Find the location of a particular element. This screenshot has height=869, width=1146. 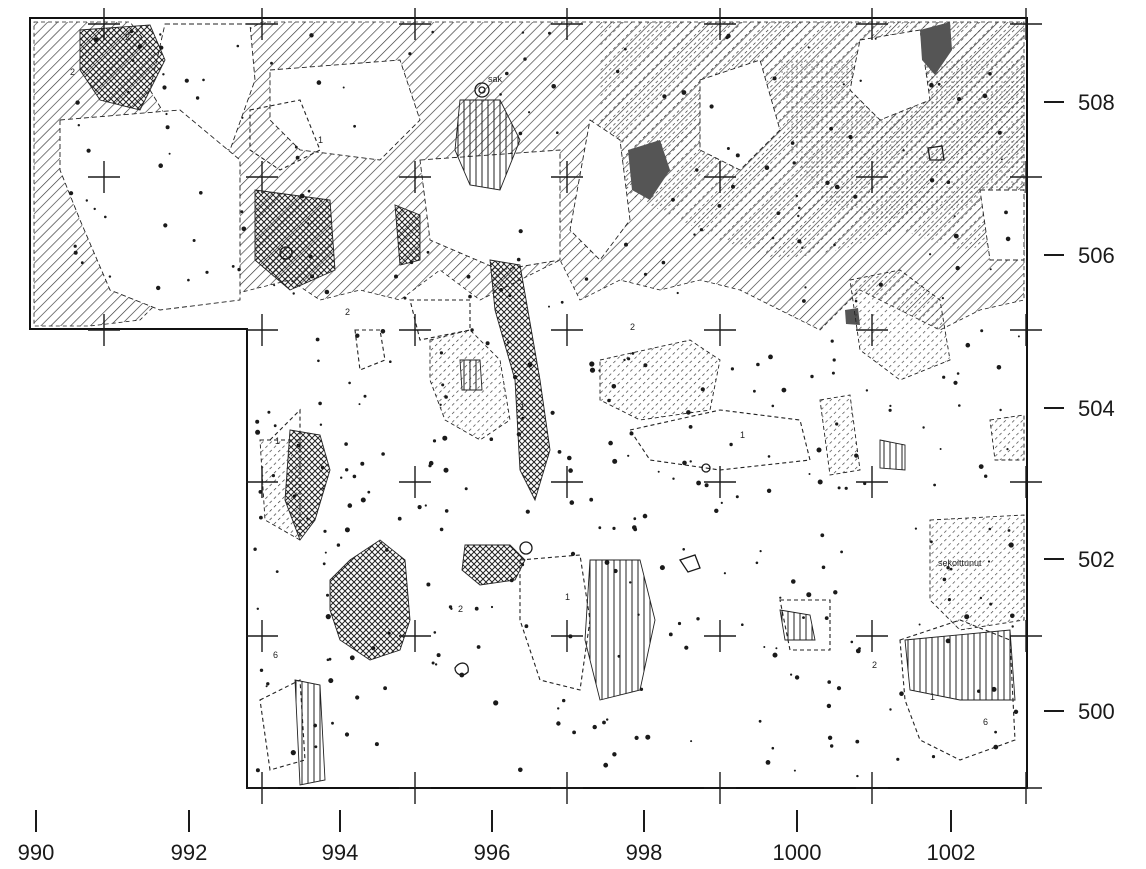

y-tick-label: 500 is located at coordinates (1096, 711).